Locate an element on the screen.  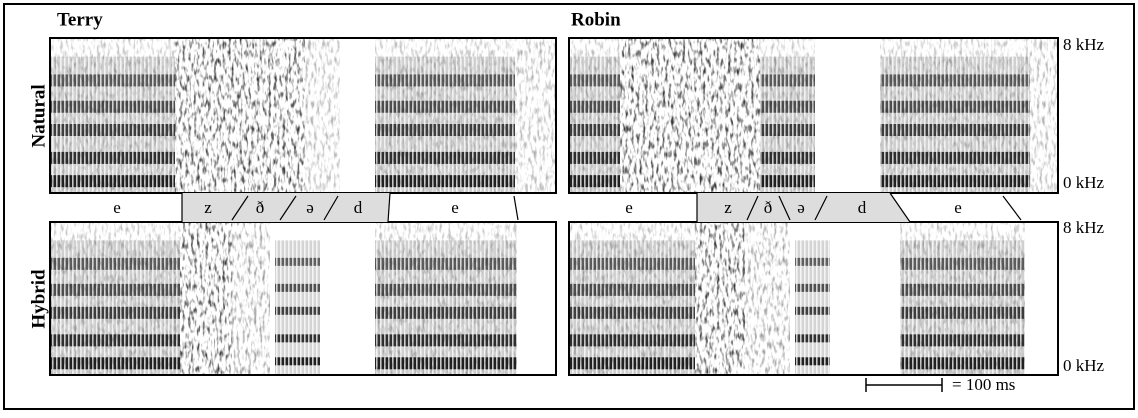
scale-bar is located at coordinates (904, 385).